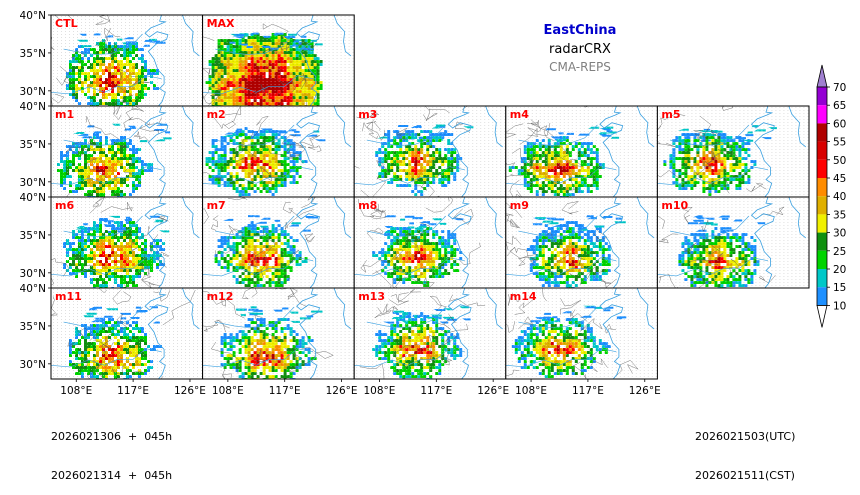  I want to click on colorbar-tick-label: 25, so click(839, 252).